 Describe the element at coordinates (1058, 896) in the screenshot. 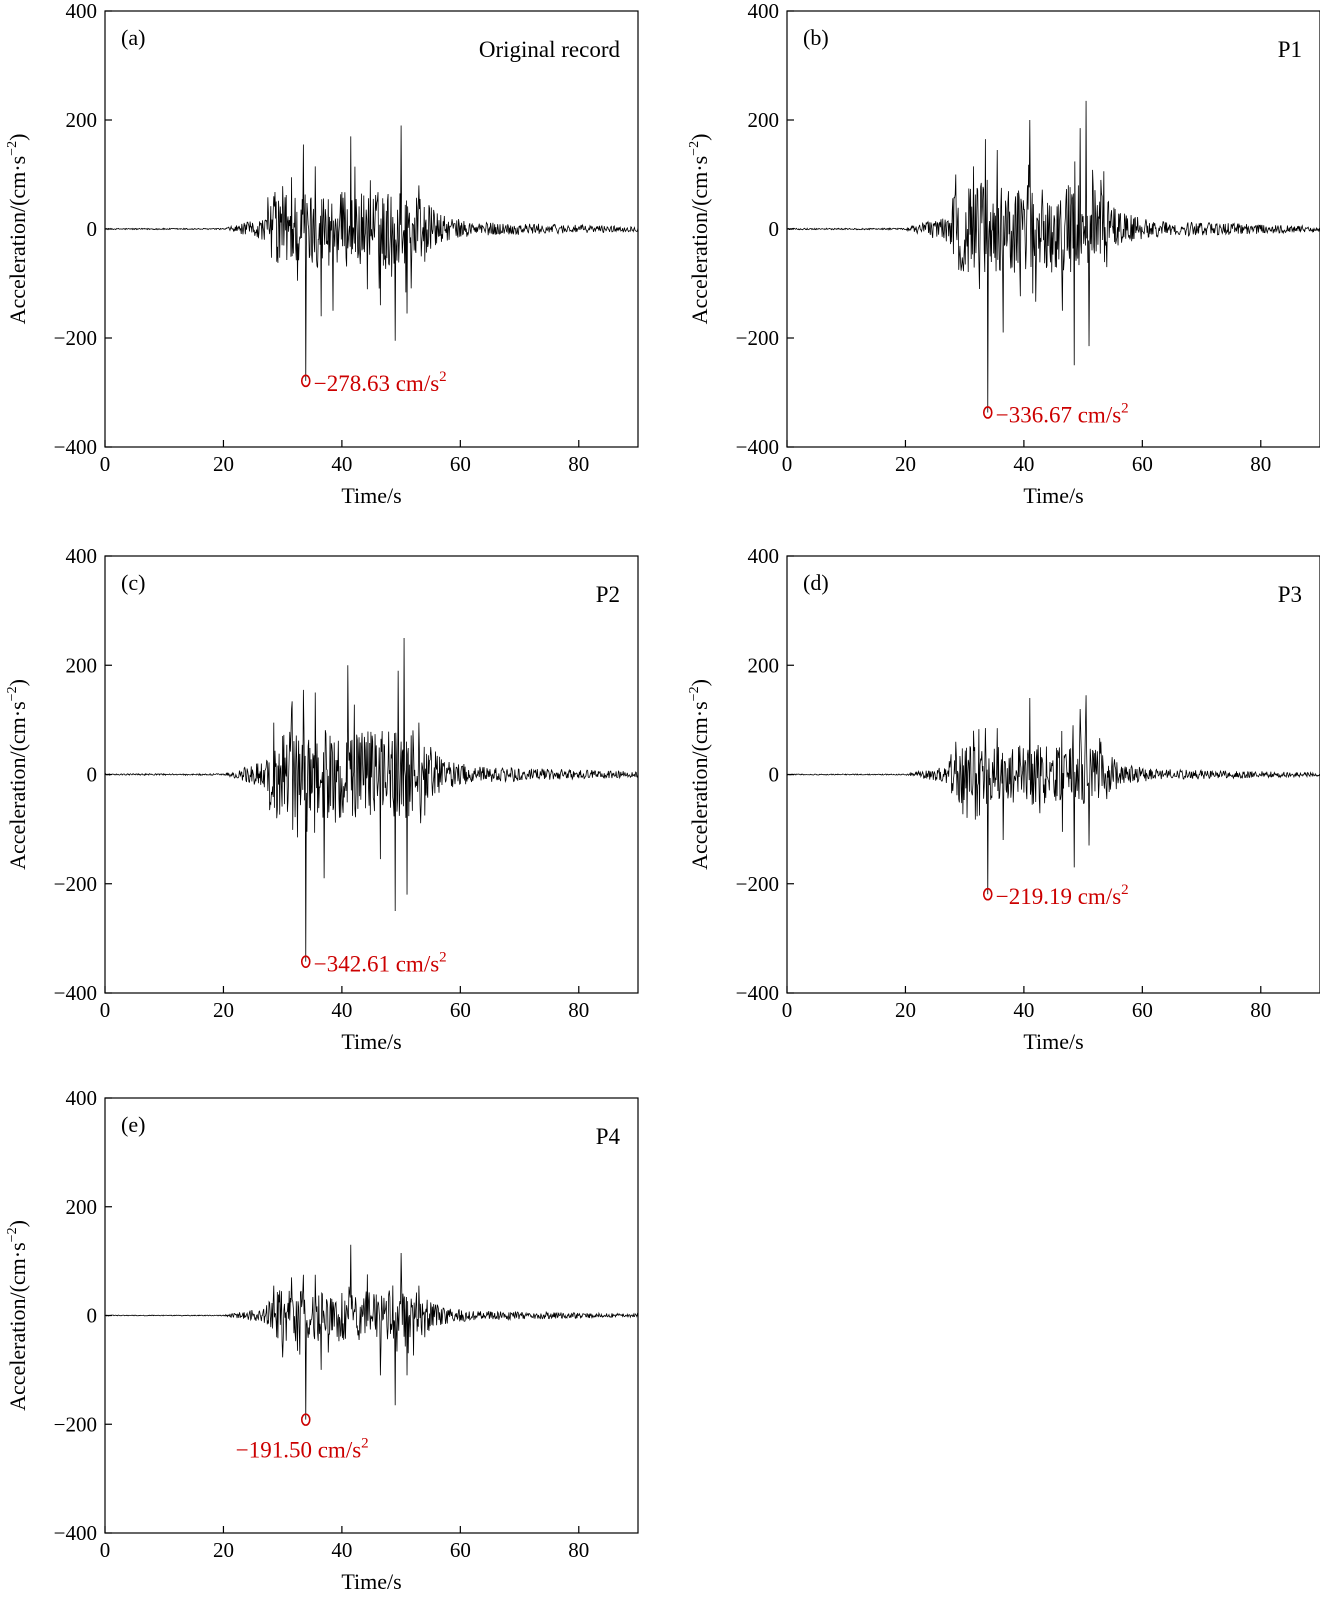

I see `peak-annotation-value: −219.19 cm/s` at that location.